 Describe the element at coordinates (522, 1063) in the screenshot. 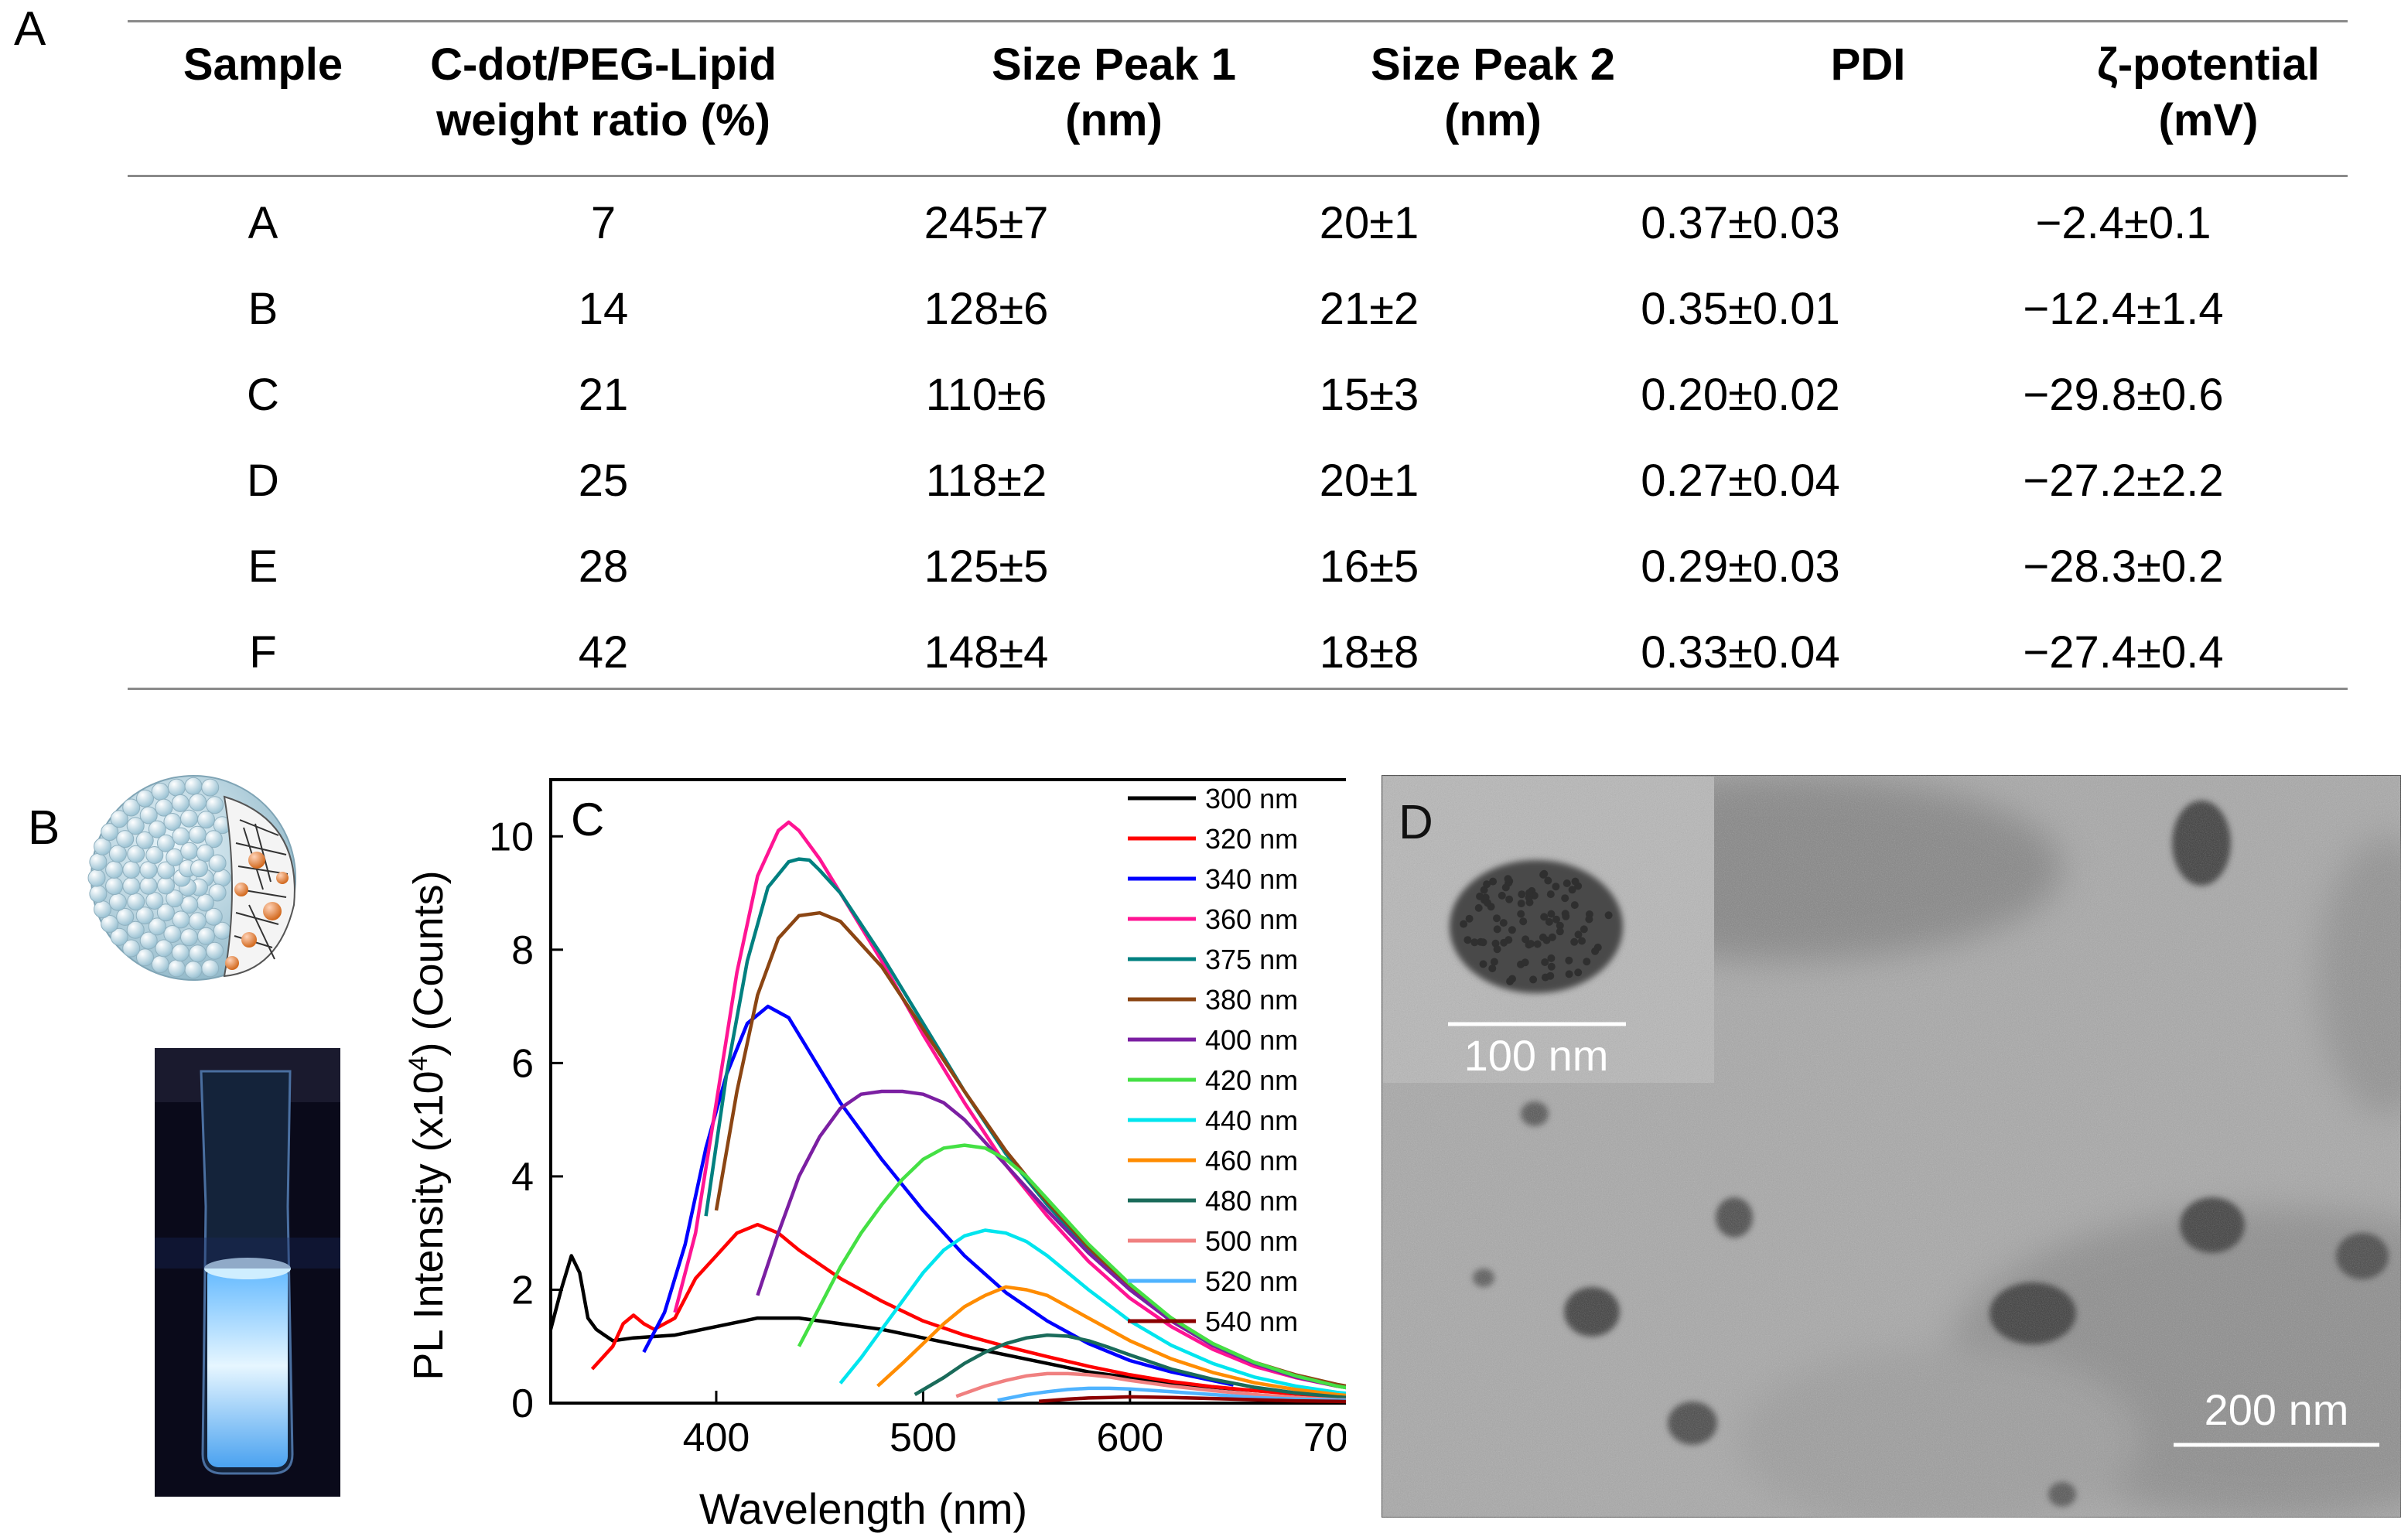

I see `y-tick-label: 6` at that location.